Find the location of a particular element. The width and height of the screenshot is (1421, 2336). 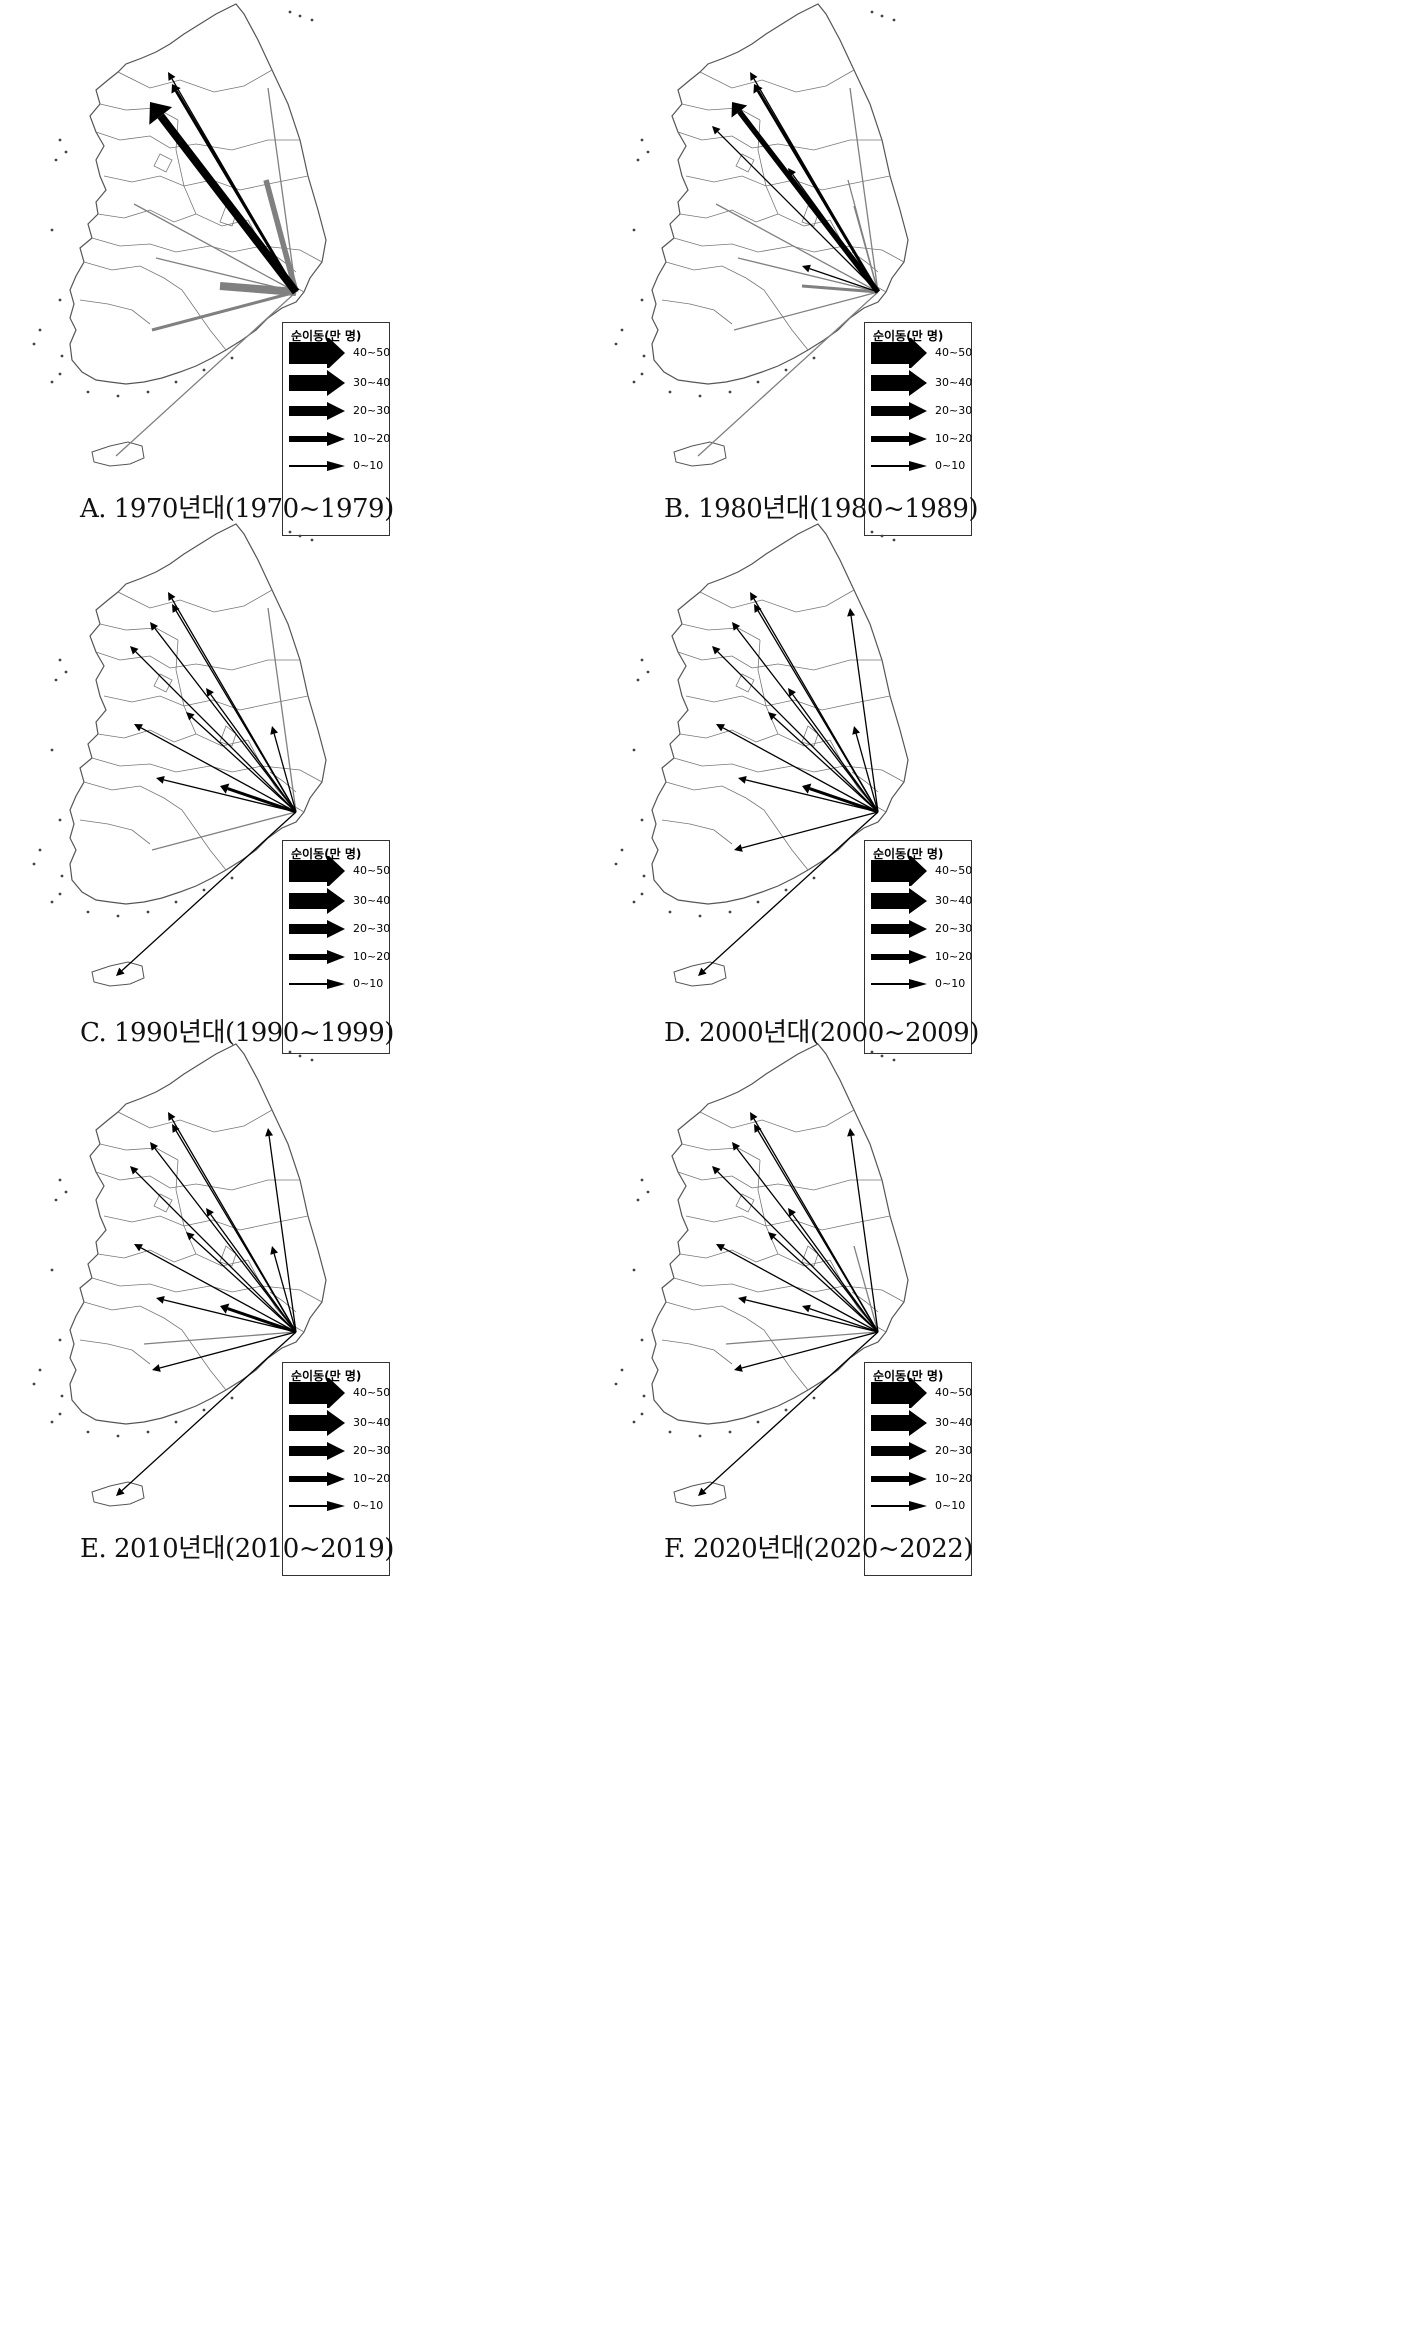

panel-caption: A. 1970년대(1970~1979) is located at coordinates (237, 509).